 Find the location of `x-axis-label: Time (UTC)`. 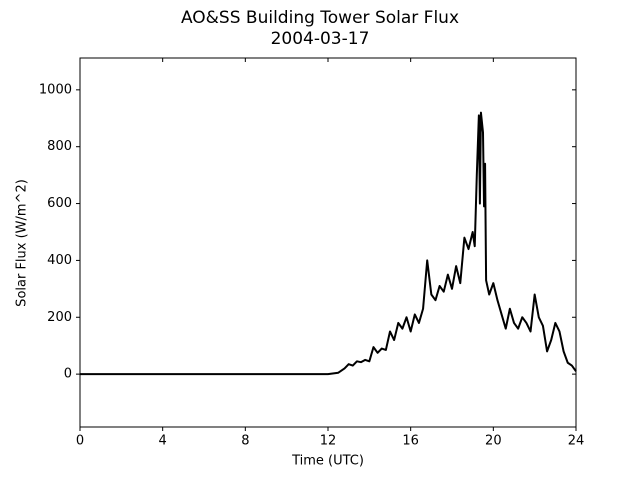

x-axis-label: Time (UTC) is located at coordinates (327, 461).